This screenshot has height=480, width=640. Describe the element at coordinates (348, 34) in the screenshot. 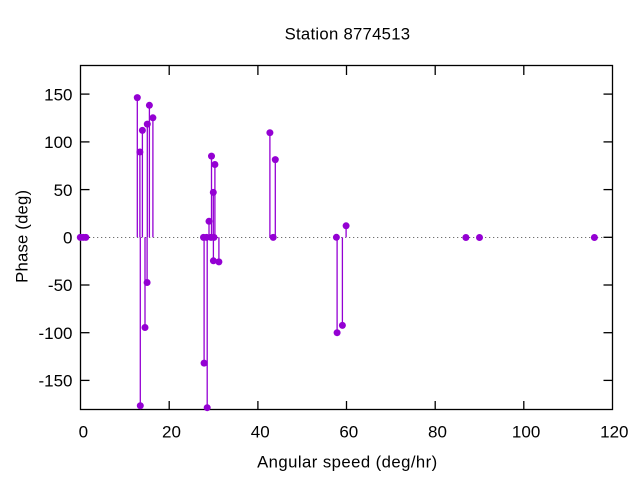

I see `svg-text: Station 8774513` at that location.